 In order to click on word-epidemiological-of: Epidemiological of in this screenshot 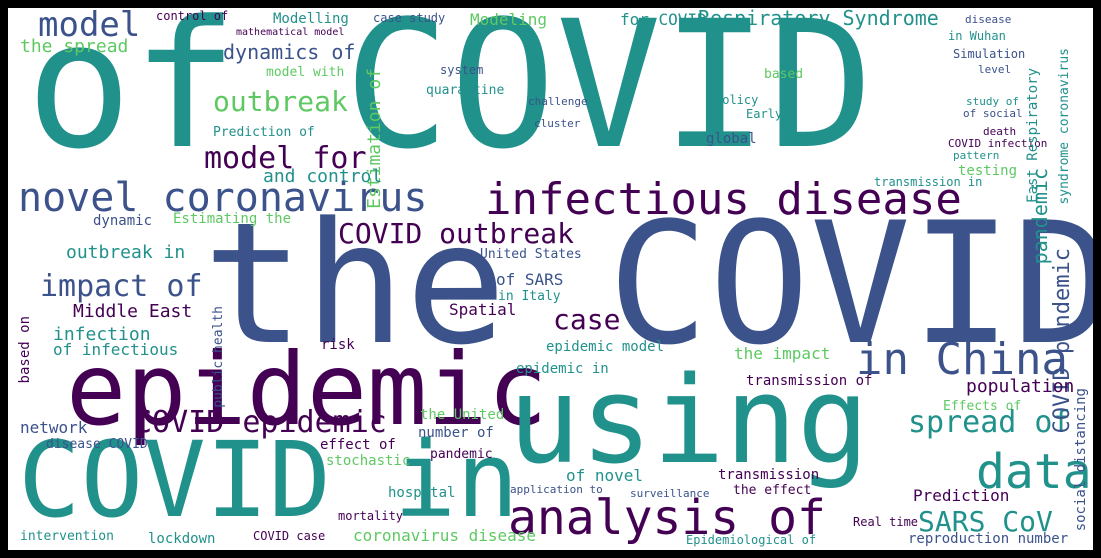, I will do `click(751, 540)`.